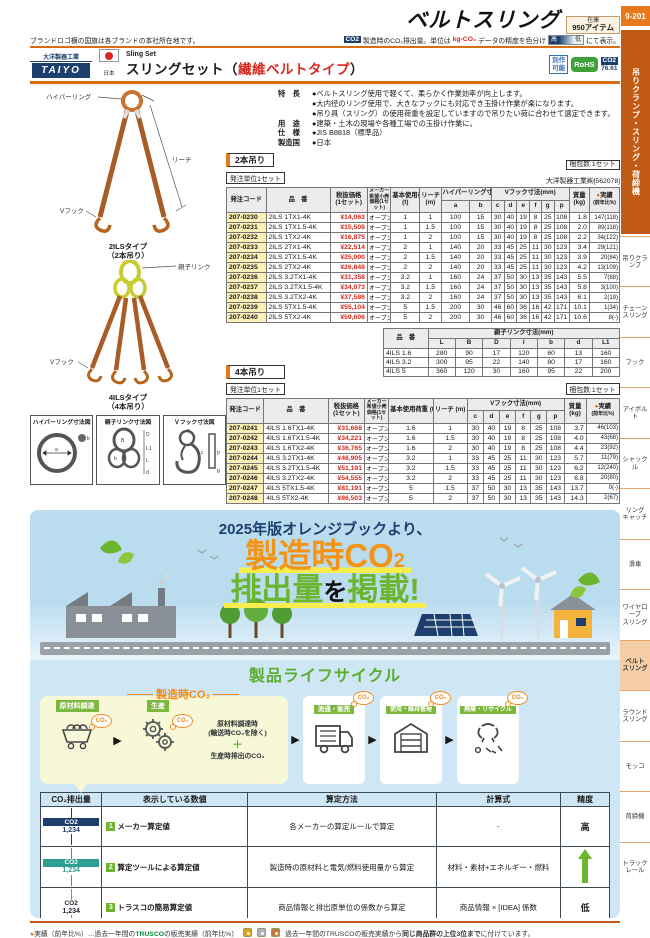 This screenshot has height=938, width=650. I want to click on sidebar-item-pulley: 滑車, so click(635, 563).